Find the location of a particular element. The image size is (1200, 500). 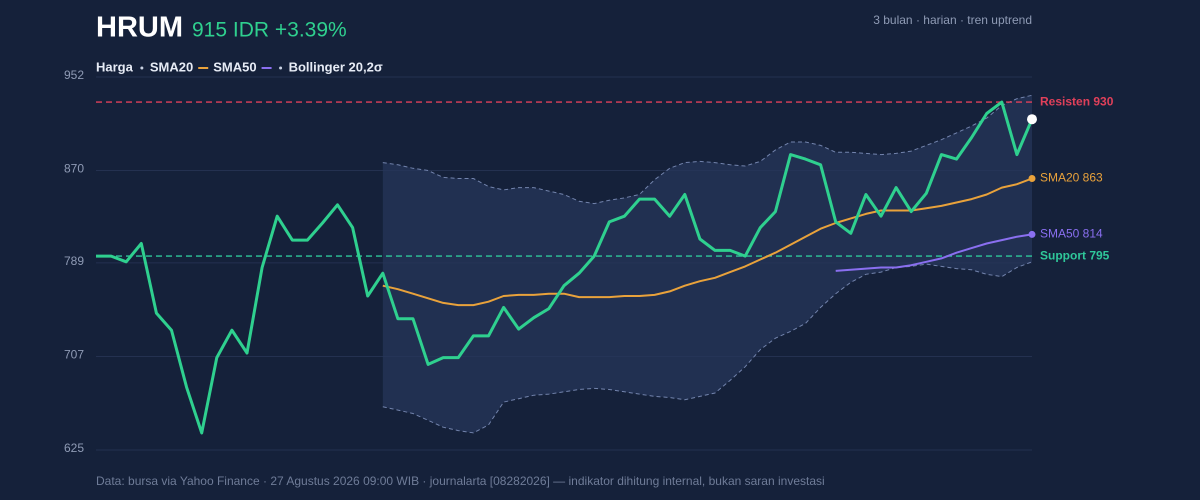

chart-title: HRUM is located at coordinates (139, 28).